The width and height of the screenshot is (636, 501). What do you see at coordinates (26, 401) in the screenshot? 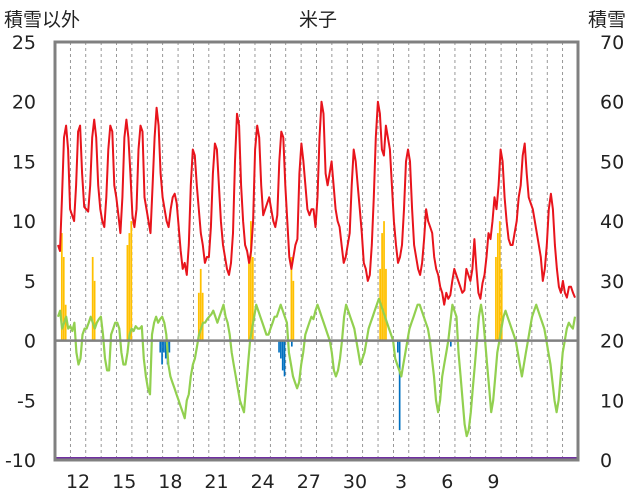
I see `left-tick-label: -5` at bounding box center [26, 401].